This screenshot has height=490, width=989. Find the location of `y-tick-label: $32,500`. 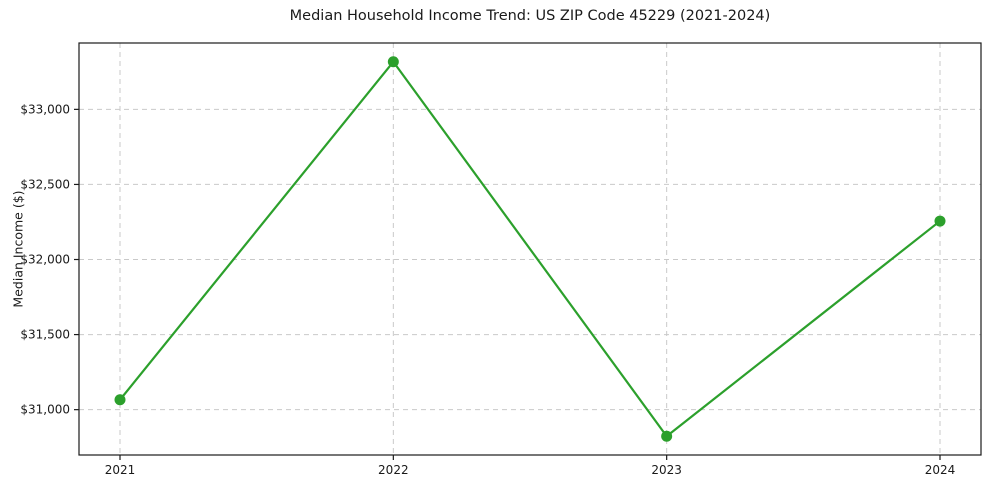

y-tick-label: $32,500 is located at coordinates (45, 184).